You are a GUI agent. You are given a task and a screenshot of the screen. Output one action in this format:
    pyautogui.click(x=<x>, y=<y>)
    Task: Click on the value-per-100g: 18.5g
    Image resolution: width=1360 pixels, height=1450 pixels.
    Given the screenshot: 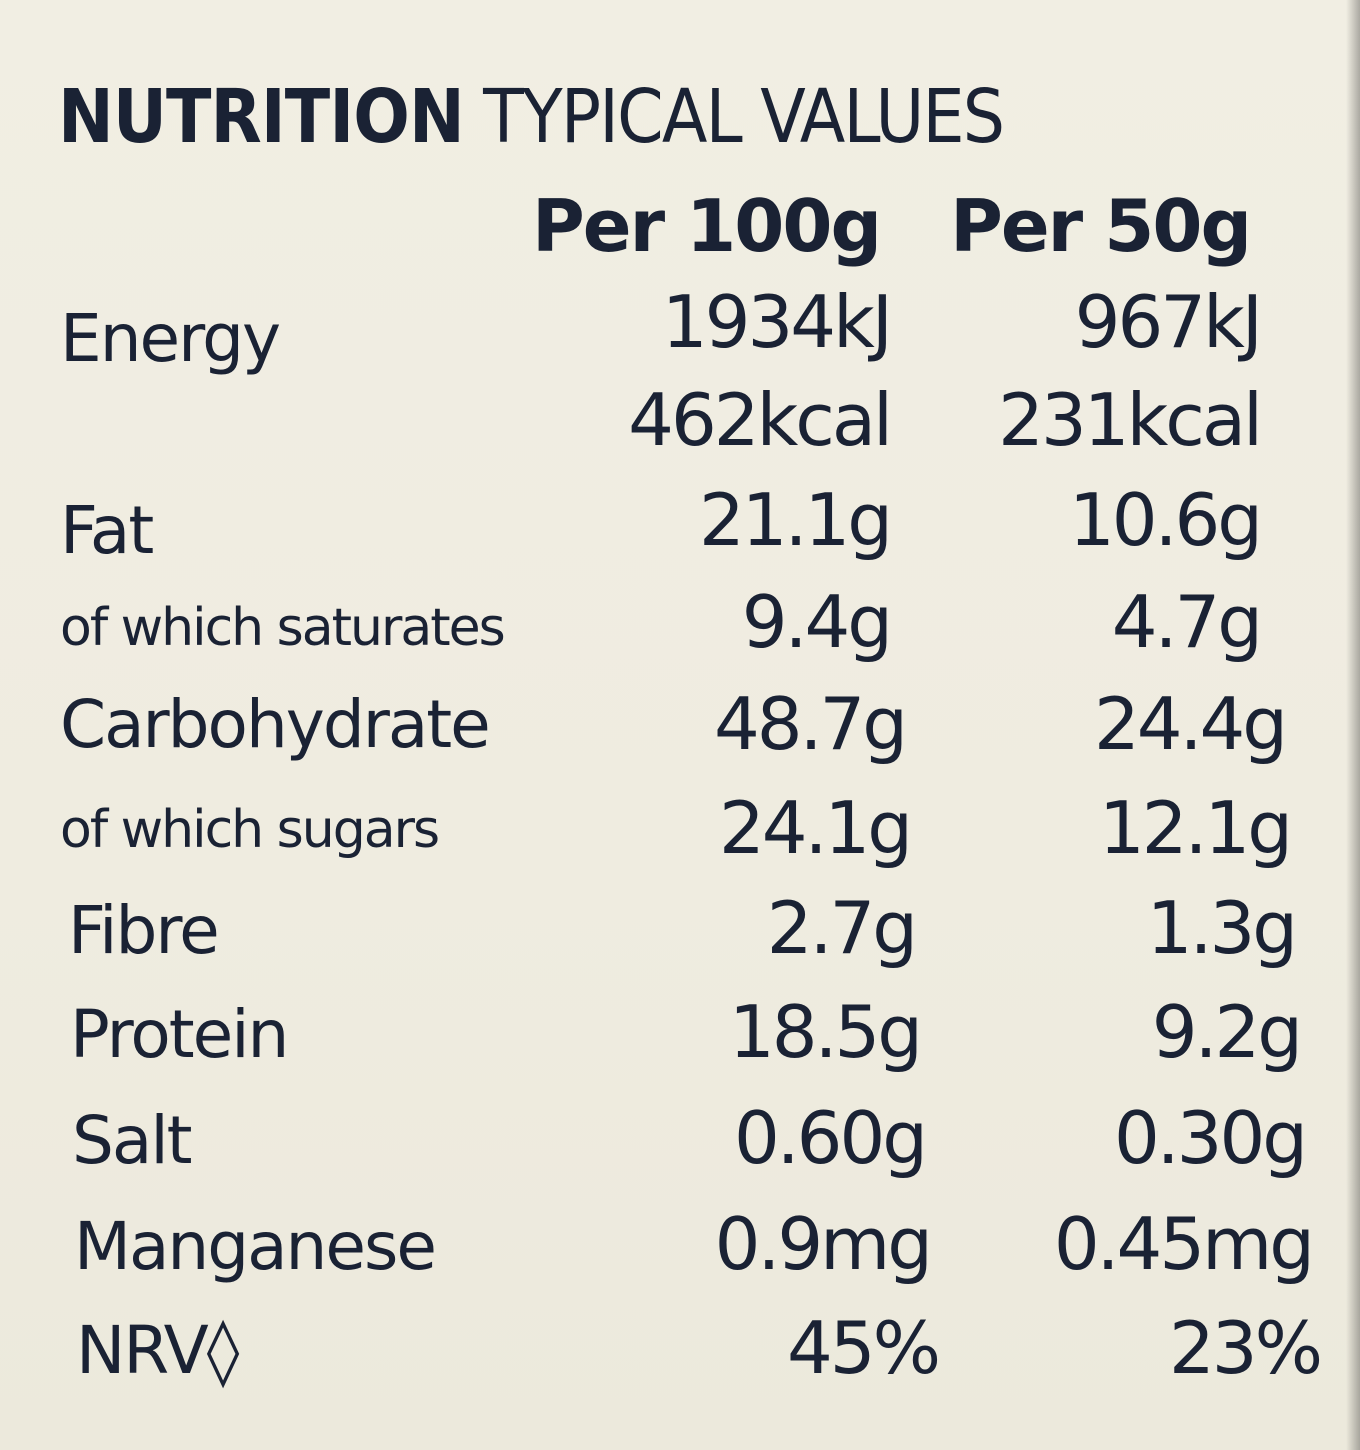 What is the action you would take?
    pyautogui.click(x=825, y=1032)
    